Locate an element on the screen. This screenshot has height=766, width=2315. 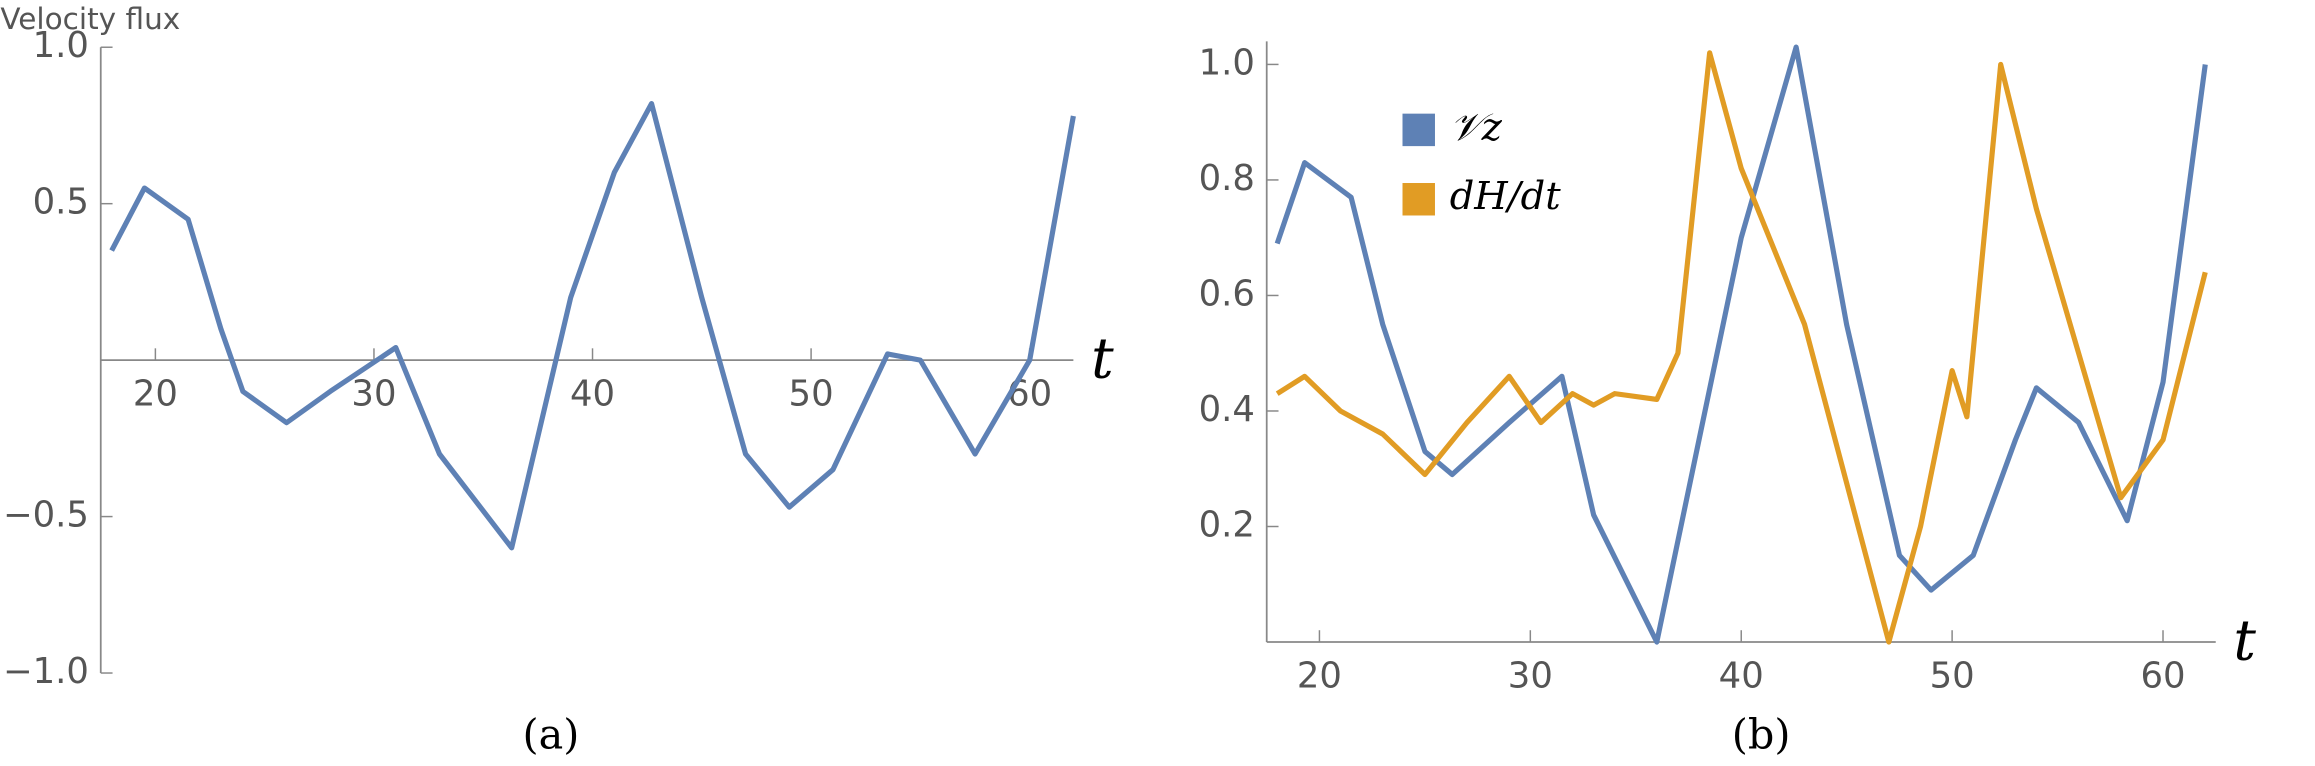
y-tick-label: 0.8 is located at coordinates (1227, 178).